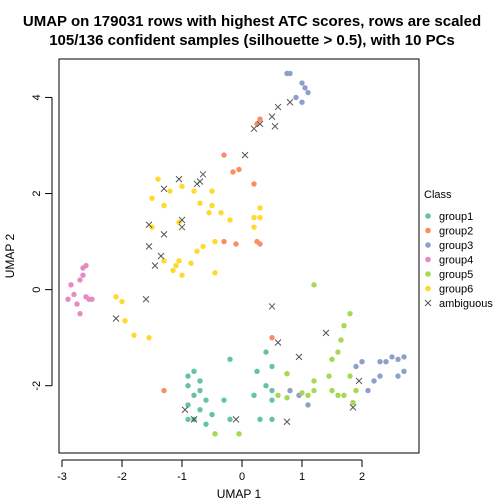 The height and width of the screenshot is (504, 504). I want to click on y-tick-label: 0, so click(37, 290).